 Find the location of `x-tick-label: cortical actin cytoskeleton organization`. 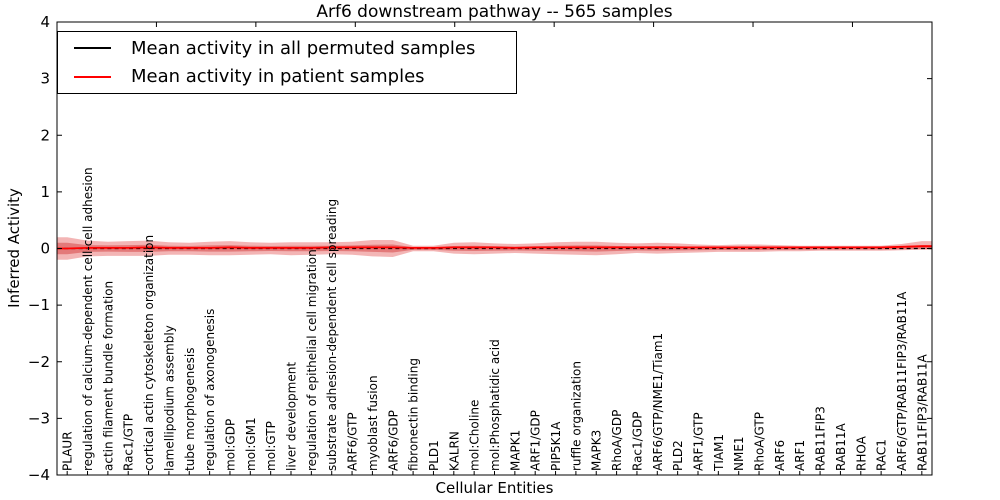

x-tick-label: cortical actin cytoskeleton organization is located at coordinates (149, 353).